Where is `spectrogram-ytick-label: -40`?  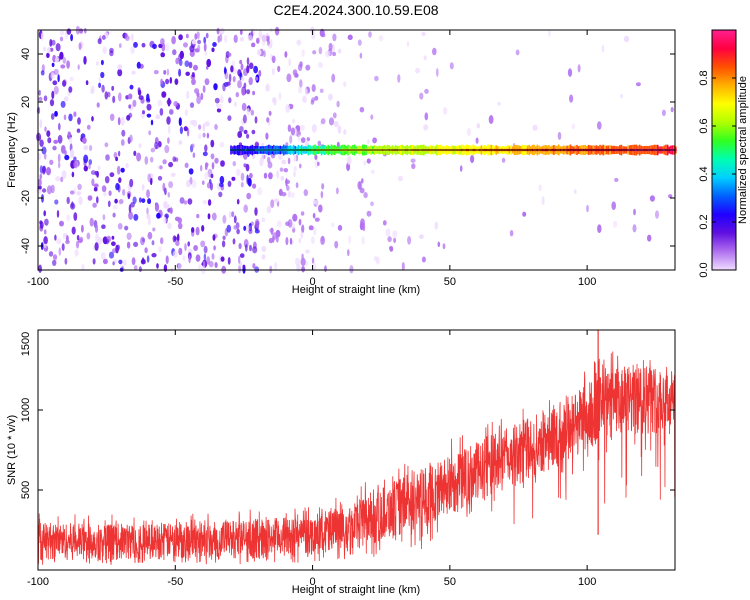 spectrogram-ytick-label: -40 is located at coordinates (26, 246).